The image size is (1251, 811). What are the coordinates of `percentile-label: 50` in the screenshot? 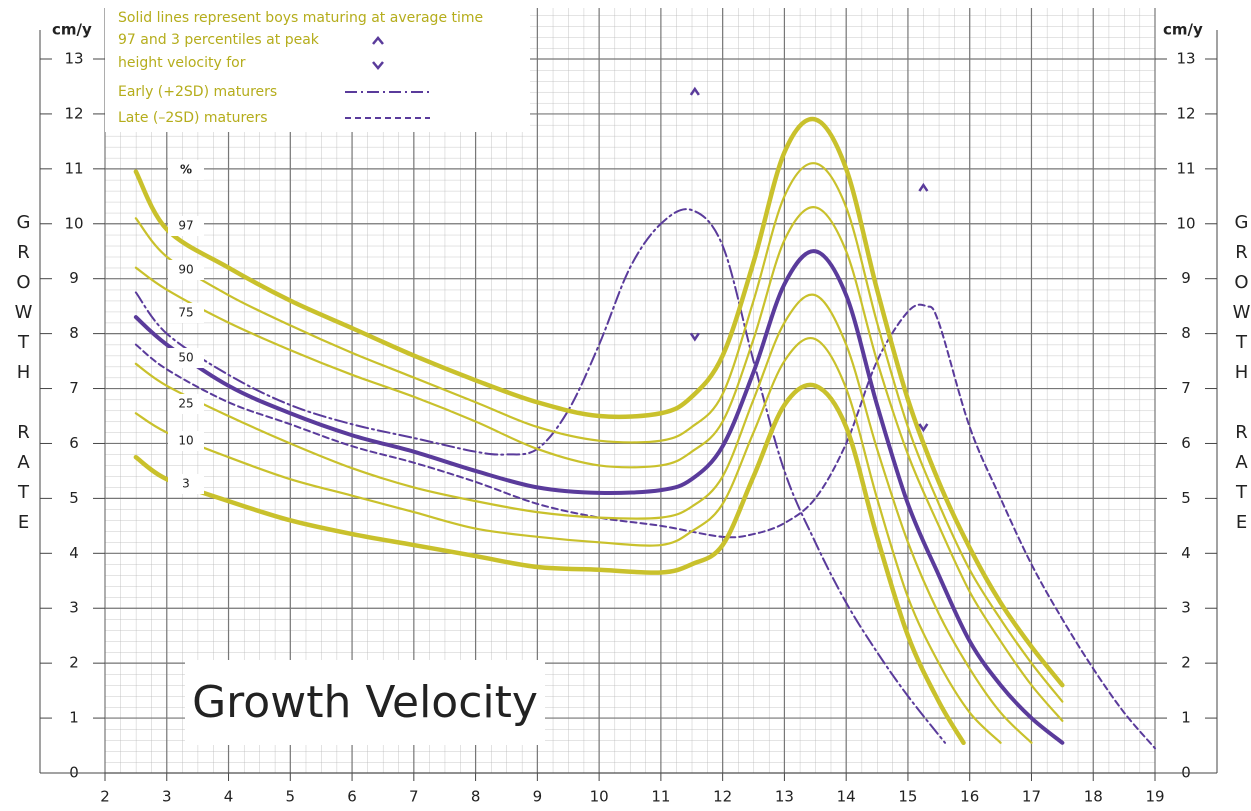 It's located at (185, 358).